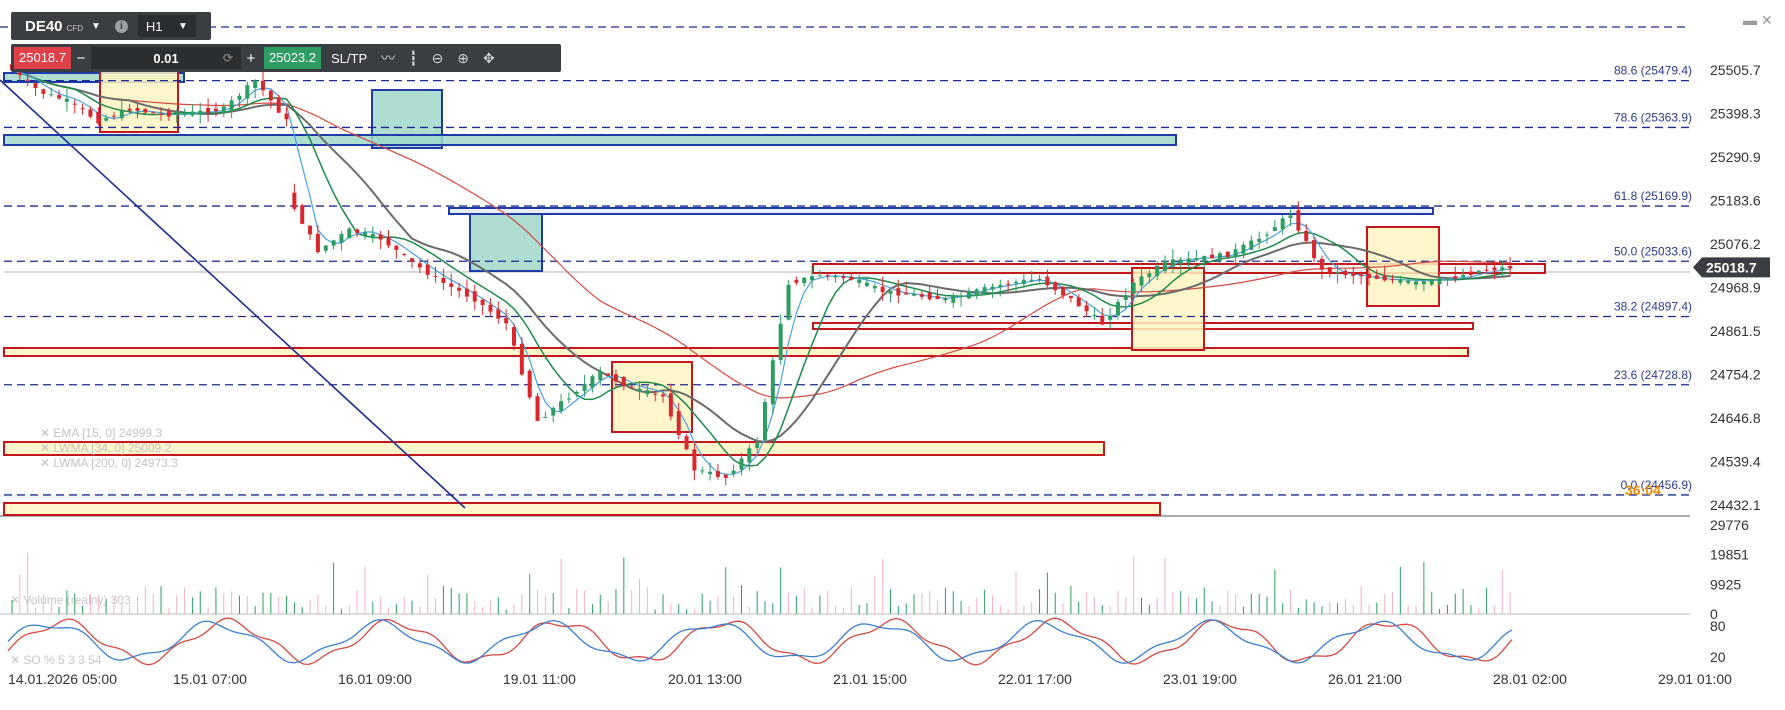  Describe the element at coordinates (1735, 418) in the screenshot. I see `price-tick-label: 24646.8` at that location.